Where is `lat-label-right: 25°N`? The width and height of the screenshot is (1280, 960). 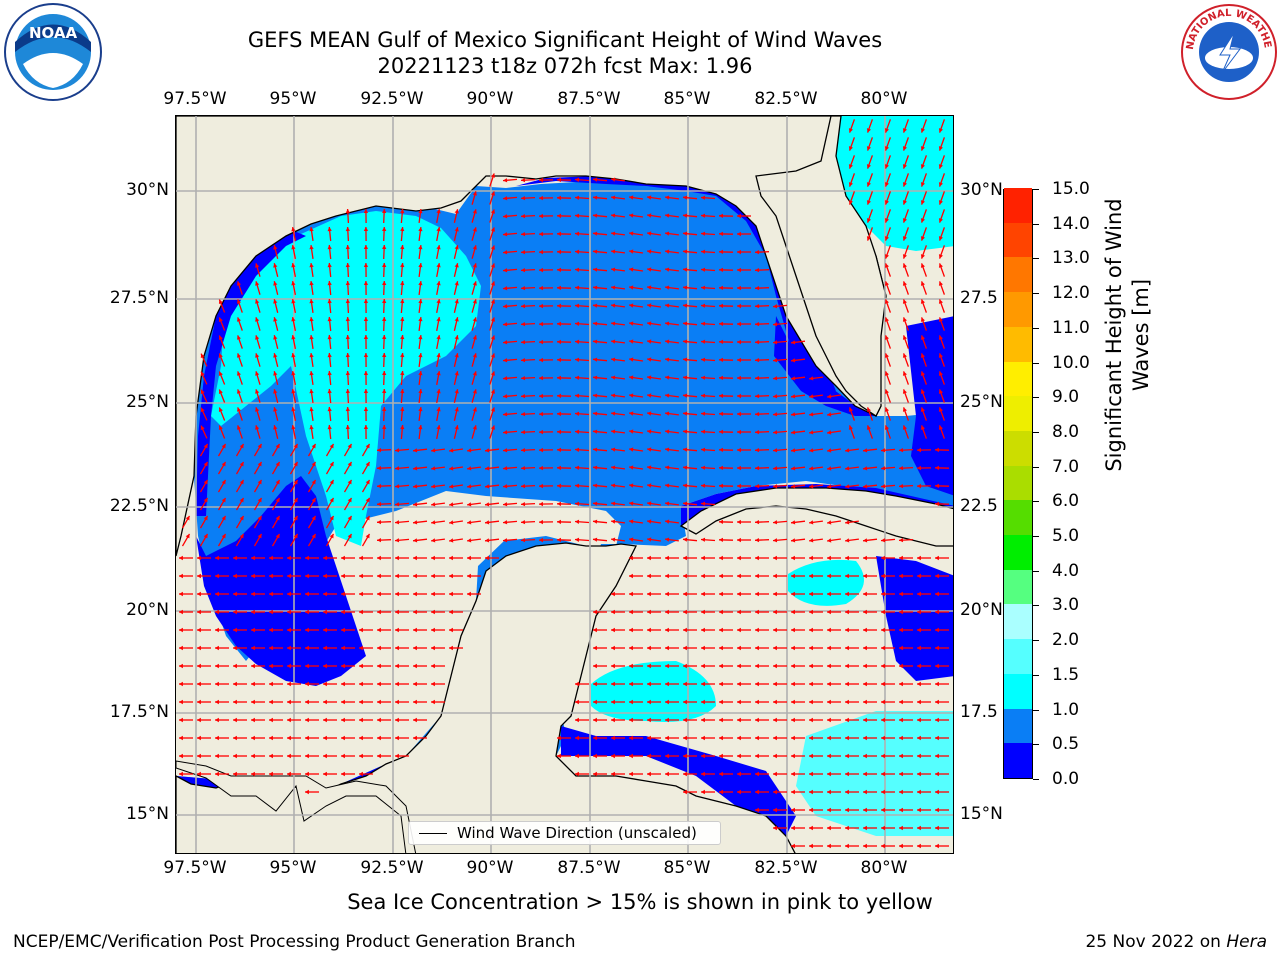 lat-label-right: 25°N is located at coordinates (981, 402).